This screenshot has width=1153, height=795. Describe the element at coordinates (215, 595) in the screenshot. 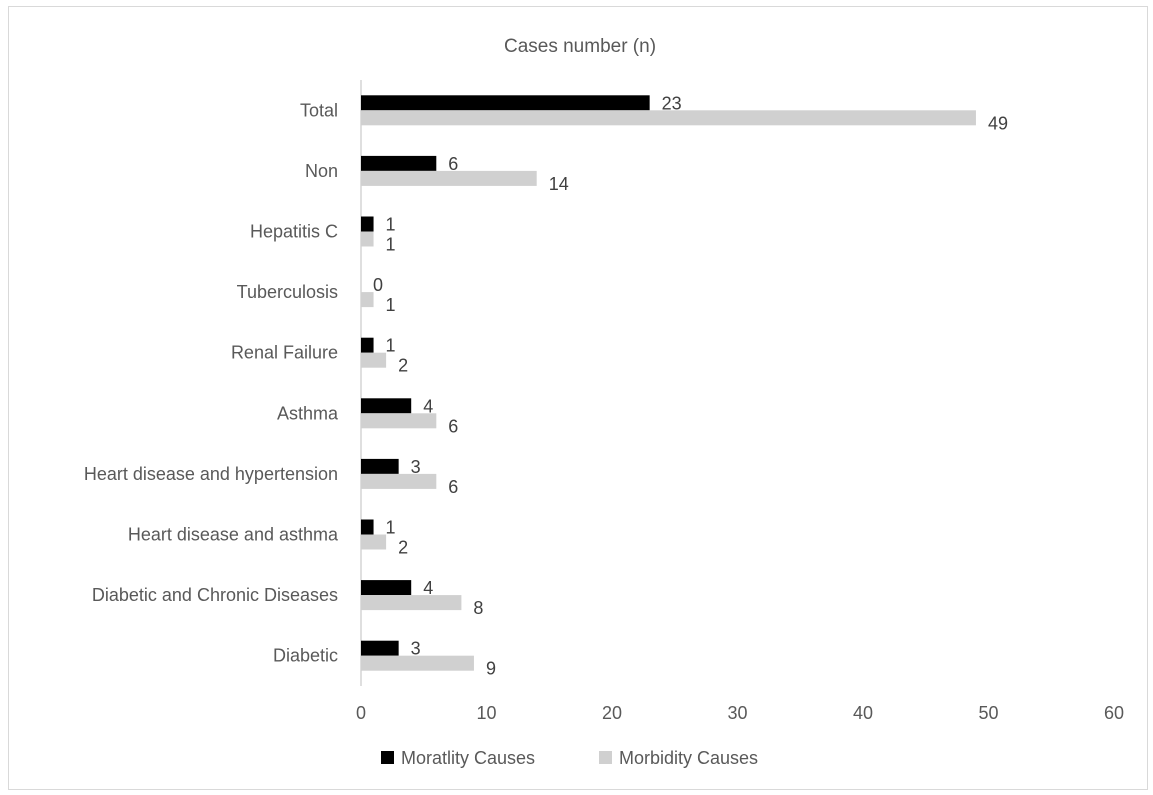

I see `category-label: Diabetic and Chronic Diseases` at that location.